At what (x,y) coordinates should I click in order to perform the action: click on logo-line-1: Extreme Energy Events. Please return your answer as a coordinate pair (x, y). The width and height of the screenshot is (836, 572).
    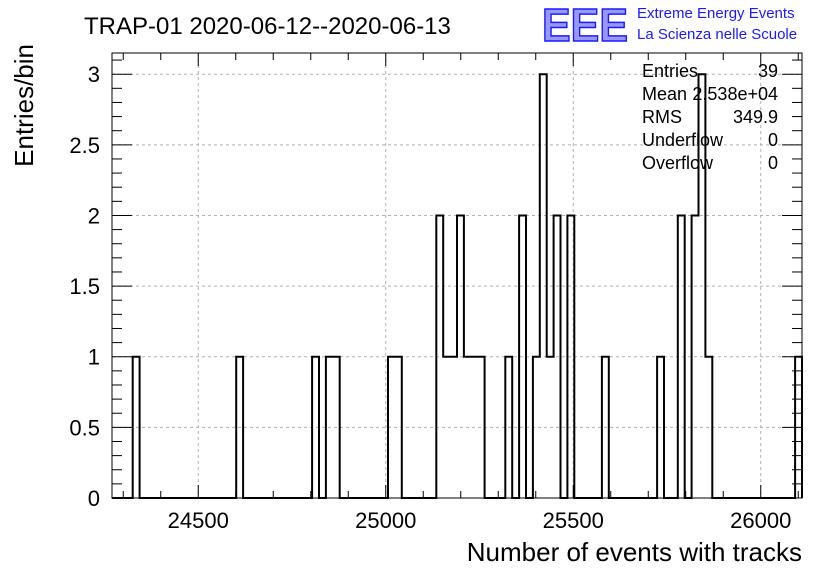
    Looking at the image, I should click on (716, 13).